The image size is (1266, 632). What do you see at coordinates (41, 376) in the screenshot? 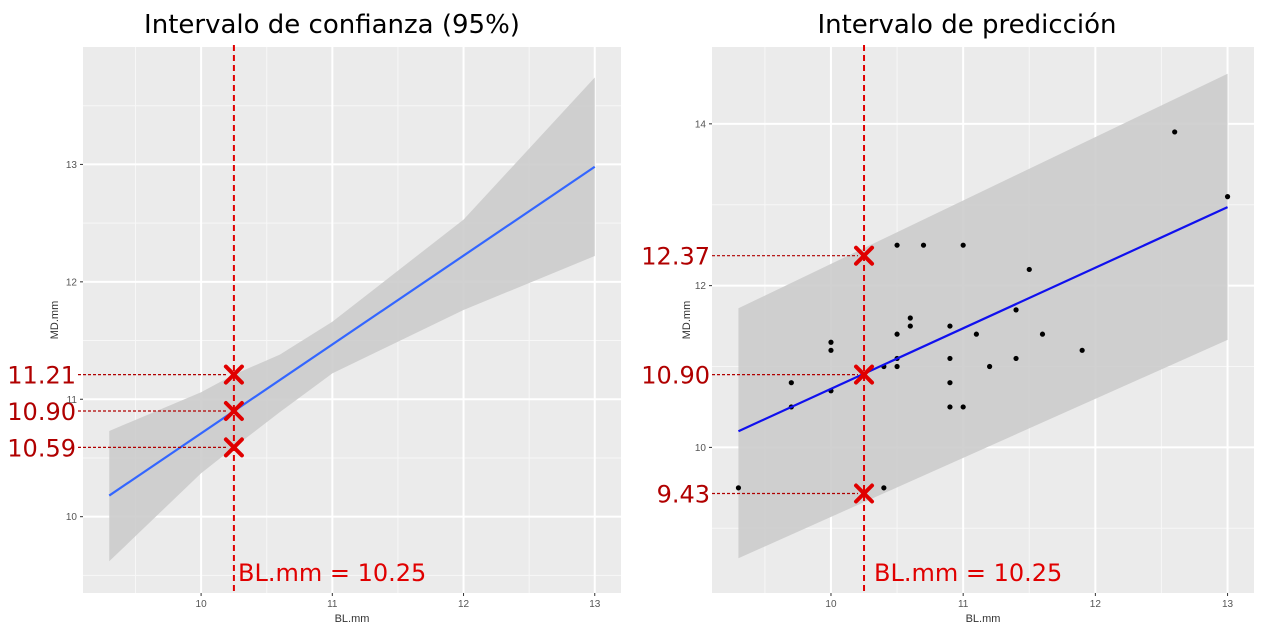
I see `highlight-value-label: 11.21` at bounding box center [41, 376].